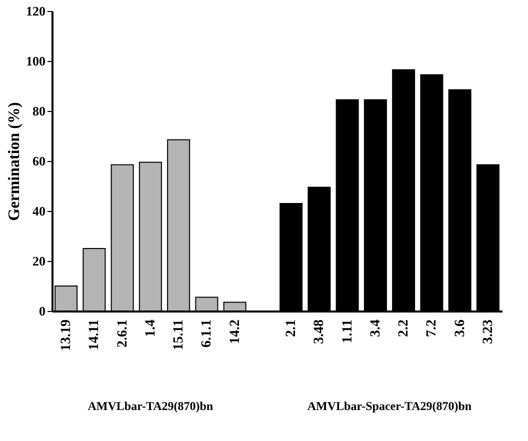 Image resolution: width=528 pixels, height=441 pixels. I want to click on x-tick-label: 3.48, so click(320, 332).